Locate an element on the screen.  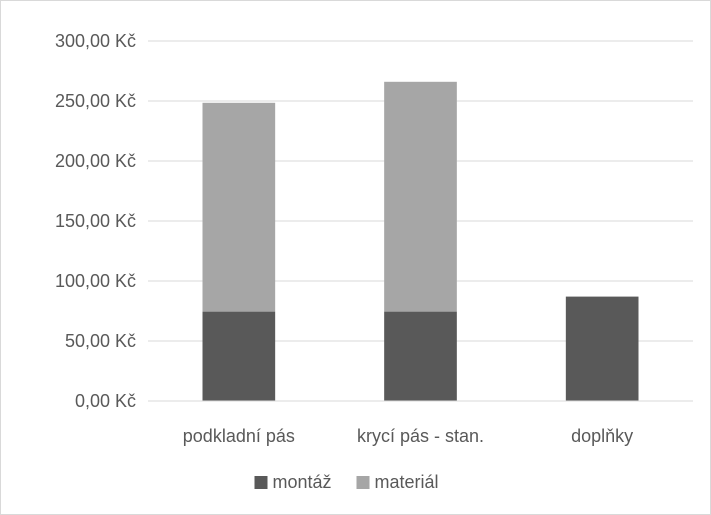
y-tick-label: 0,00 Kč is located at coordinates (105, 401).